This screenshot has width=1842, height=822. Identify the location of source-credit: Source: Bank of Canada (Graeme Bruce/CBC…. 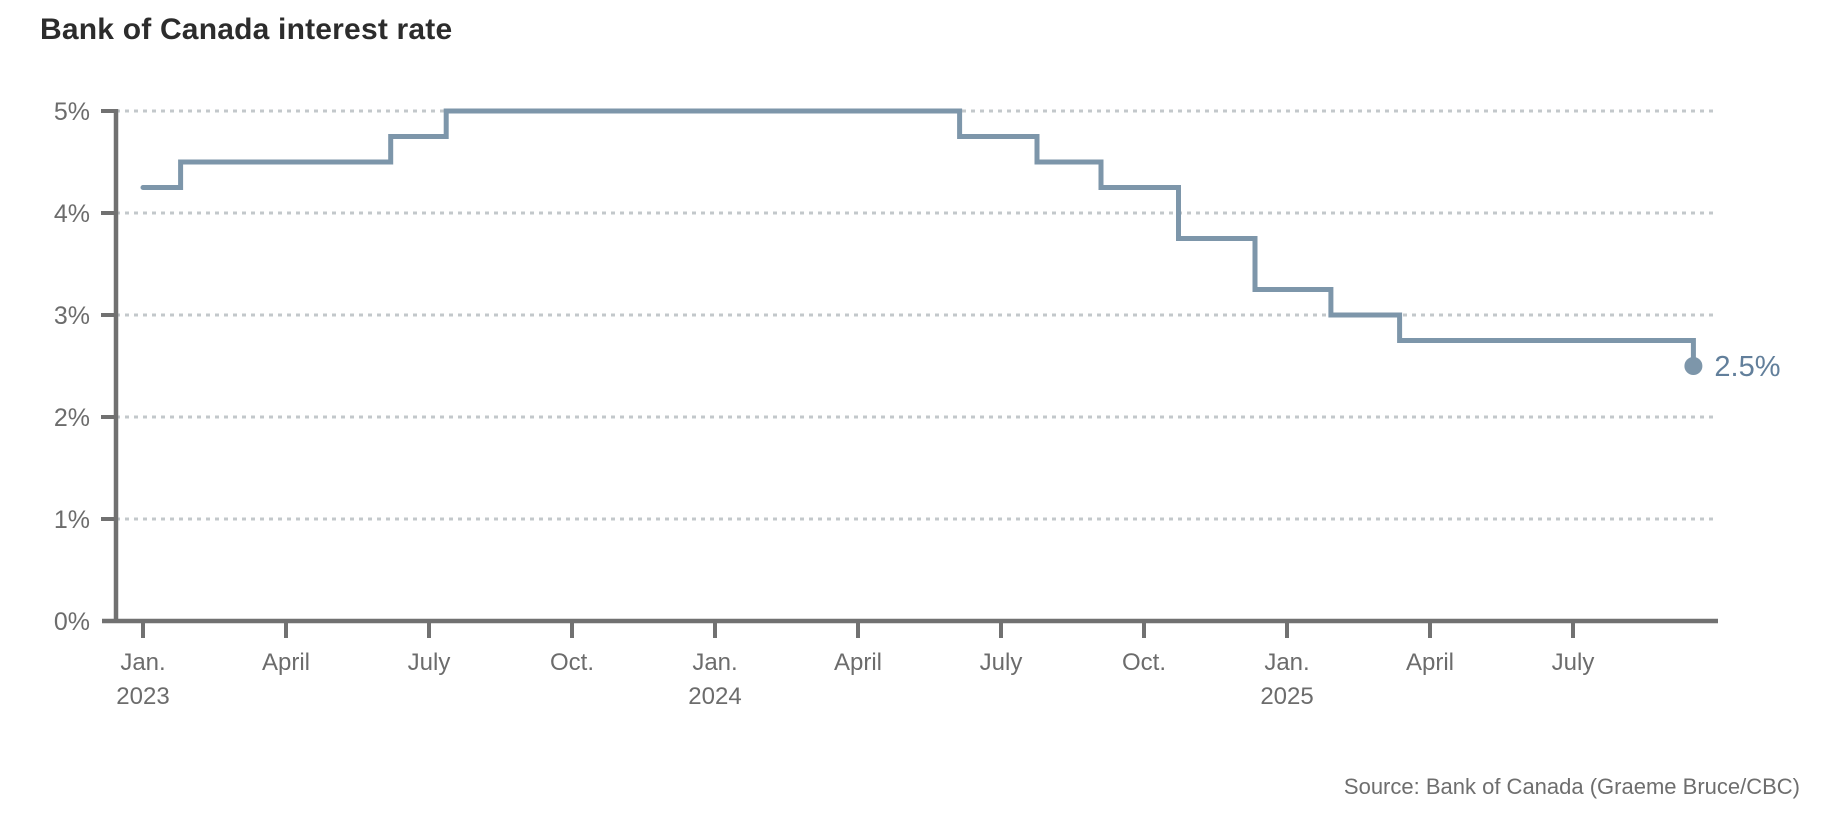
(1571, 786).